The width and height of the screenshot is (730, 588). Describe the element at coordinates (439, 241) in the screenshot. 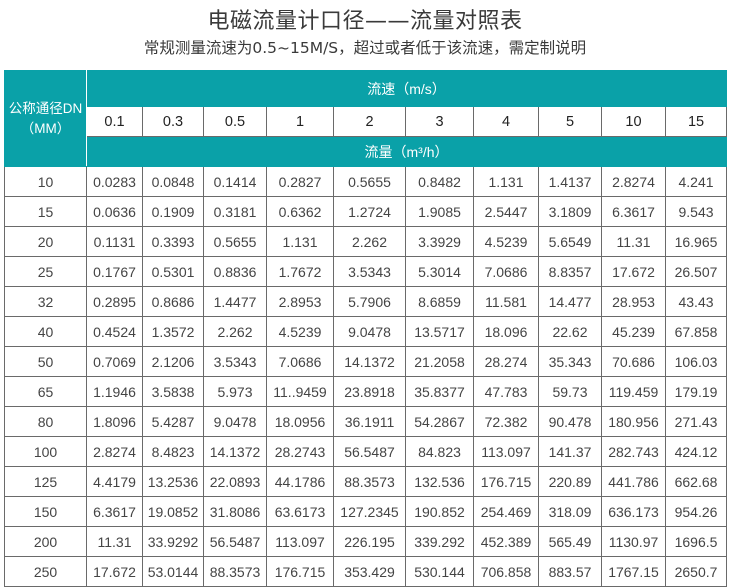

I see `flow-cell: 3.3929` at that location.